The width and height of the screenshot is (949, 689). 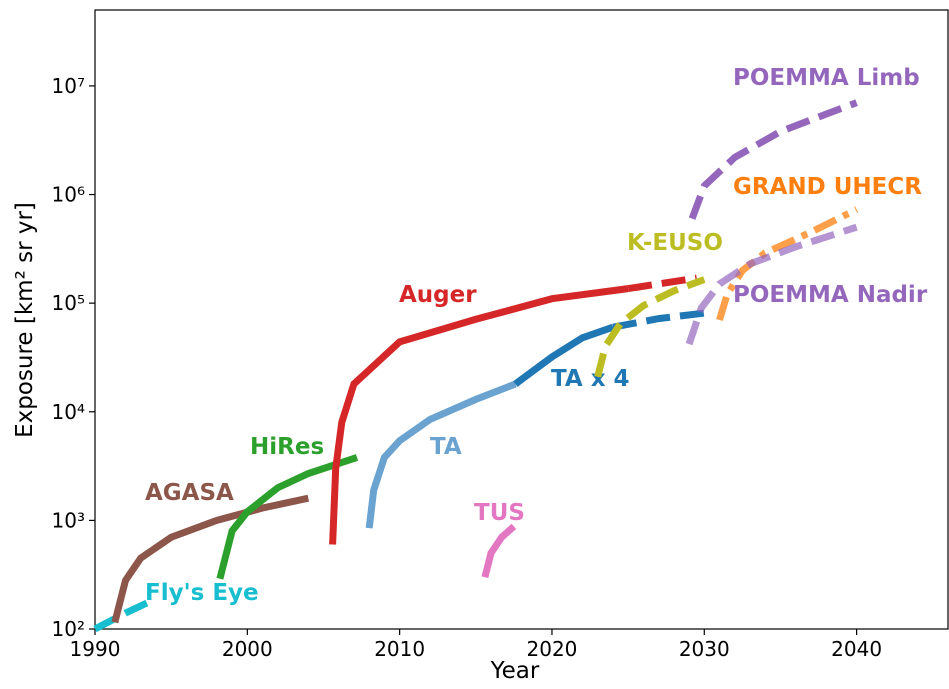 What do you see at coordinates (590, 379) in the screenshot?
I see `series-label: TA x 4` at bounding box center [590, 379].